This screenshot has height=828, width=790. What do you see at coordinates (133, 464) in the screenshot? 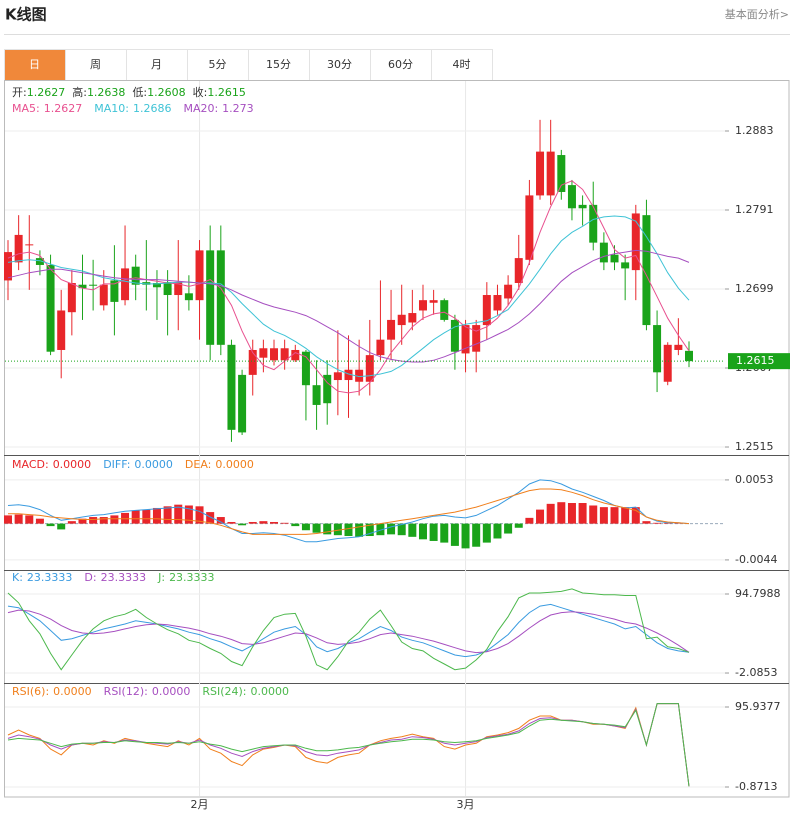
I see `legend: MACD: 0.0000 DIFF: 0.0000 DEA: 0.0000` at bounding box center [133, 464].